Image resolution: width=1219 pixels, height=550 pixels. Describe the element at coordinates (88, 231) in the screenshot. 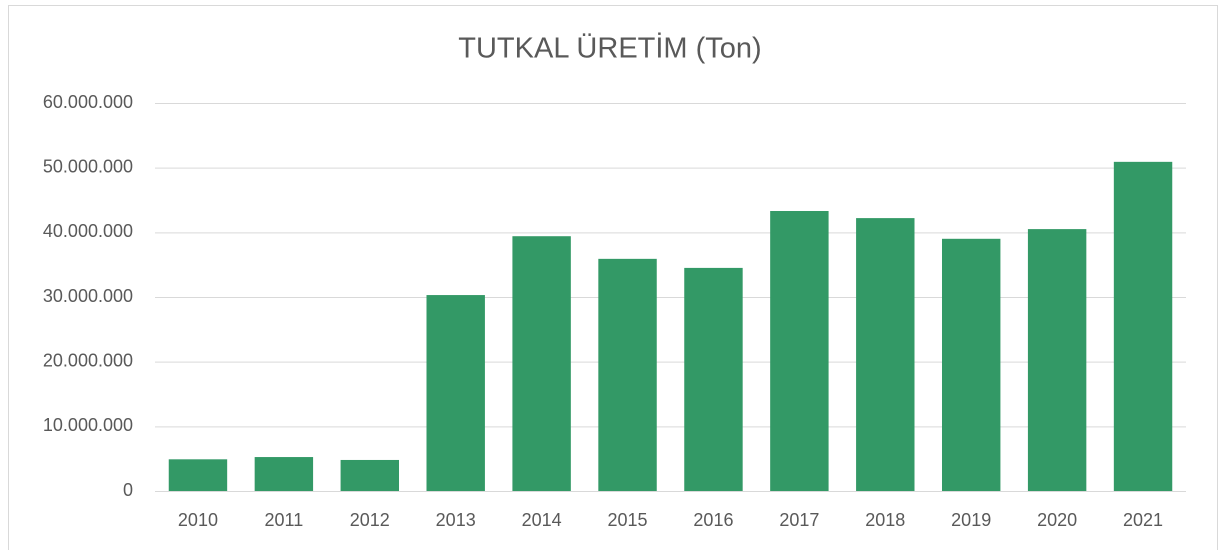

I see `y-tick-label: 40.000.000` at that location.